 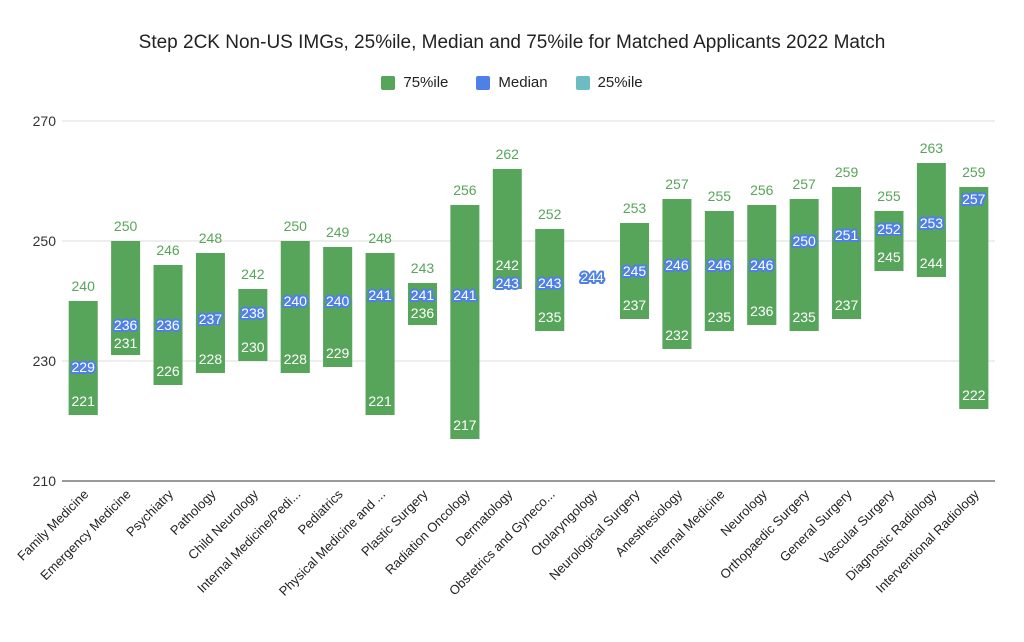 I want to click on legend-item-median: Median, so click(x=512, y=82).